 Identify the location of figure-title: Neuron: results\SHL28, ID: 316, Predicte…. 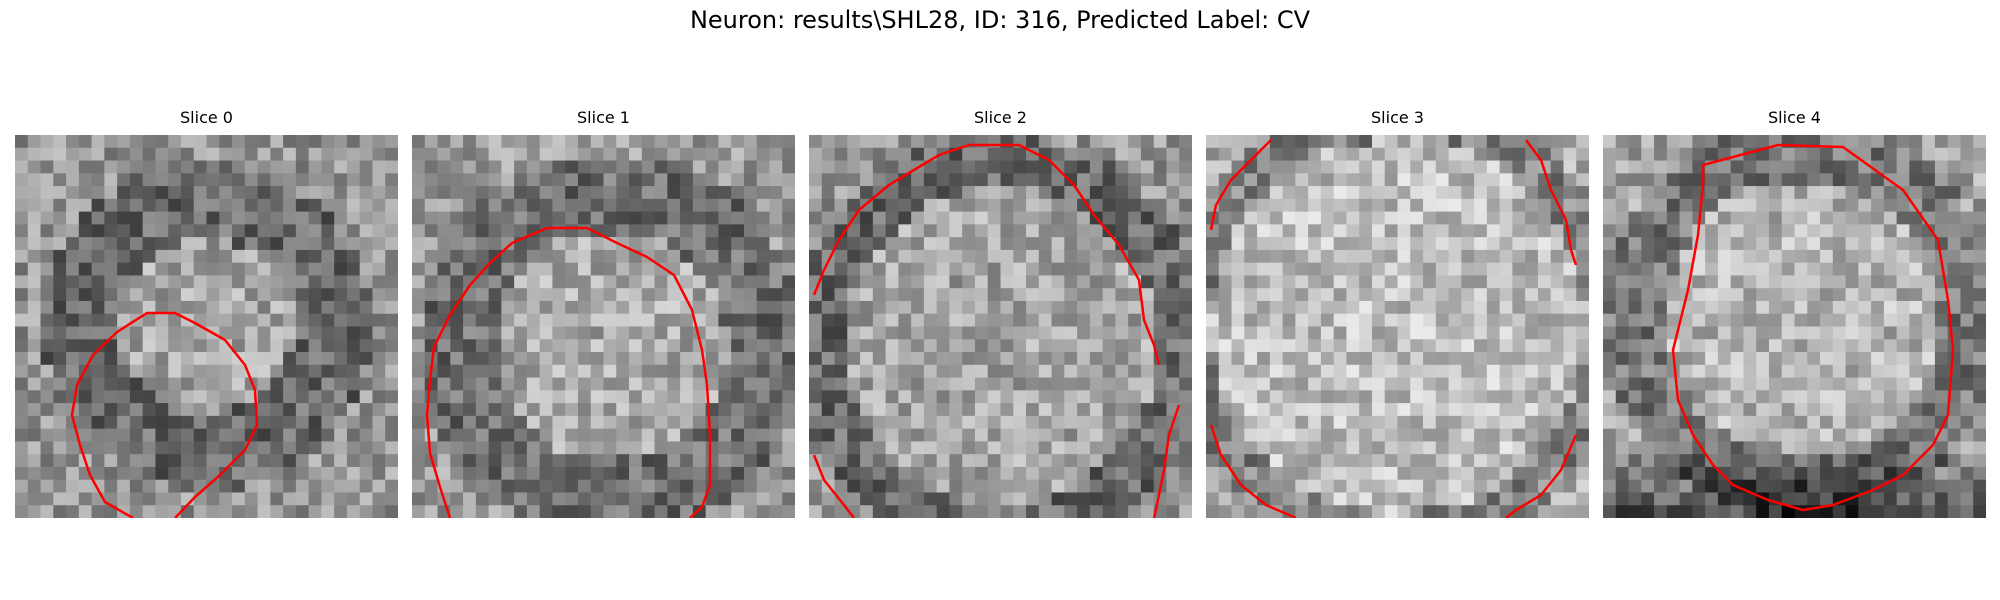
(1000, 20).